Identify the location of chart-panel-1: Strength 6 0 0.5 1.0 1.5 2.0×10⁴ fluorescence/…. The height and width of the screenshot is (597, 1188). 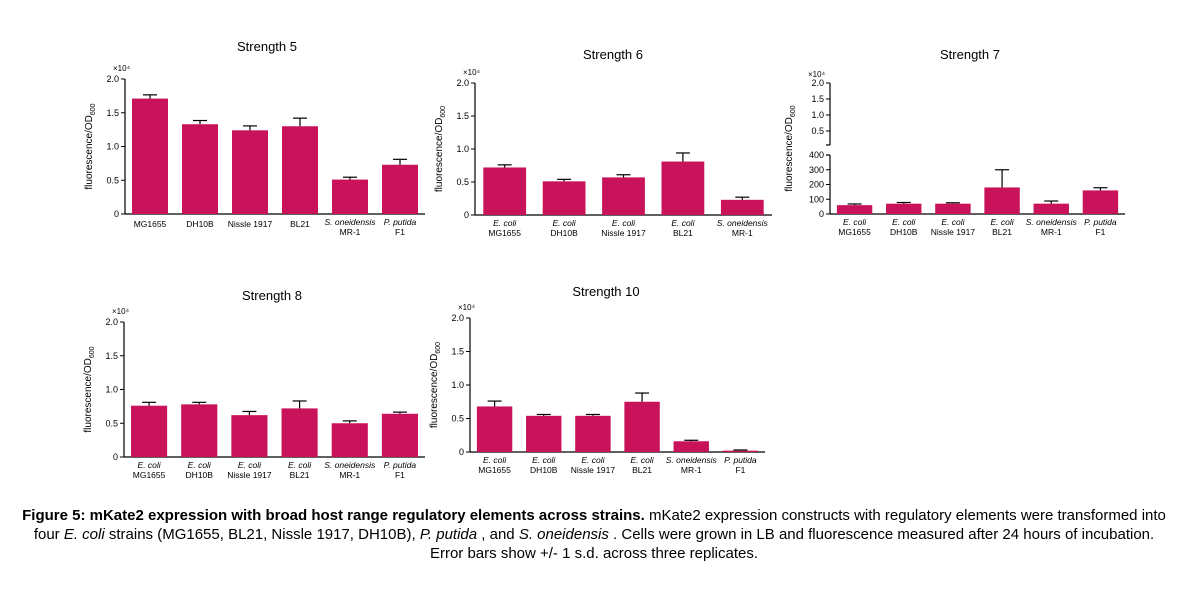
(603, 142).